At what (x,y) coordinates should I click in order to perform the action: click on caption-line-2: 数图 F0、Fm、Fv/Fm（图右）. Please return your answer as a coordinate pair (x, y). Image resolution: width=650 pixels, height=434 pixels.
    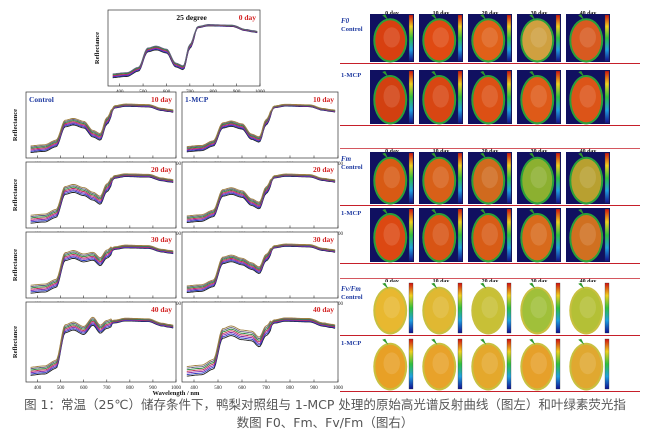
    Looking at the image, I should click on (325, 422).